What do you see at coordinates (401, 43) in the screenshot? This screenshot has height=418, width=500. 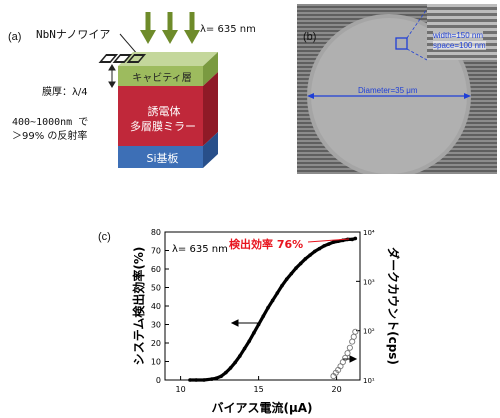 I see `zoom-box` at bounding box center [401, 43].